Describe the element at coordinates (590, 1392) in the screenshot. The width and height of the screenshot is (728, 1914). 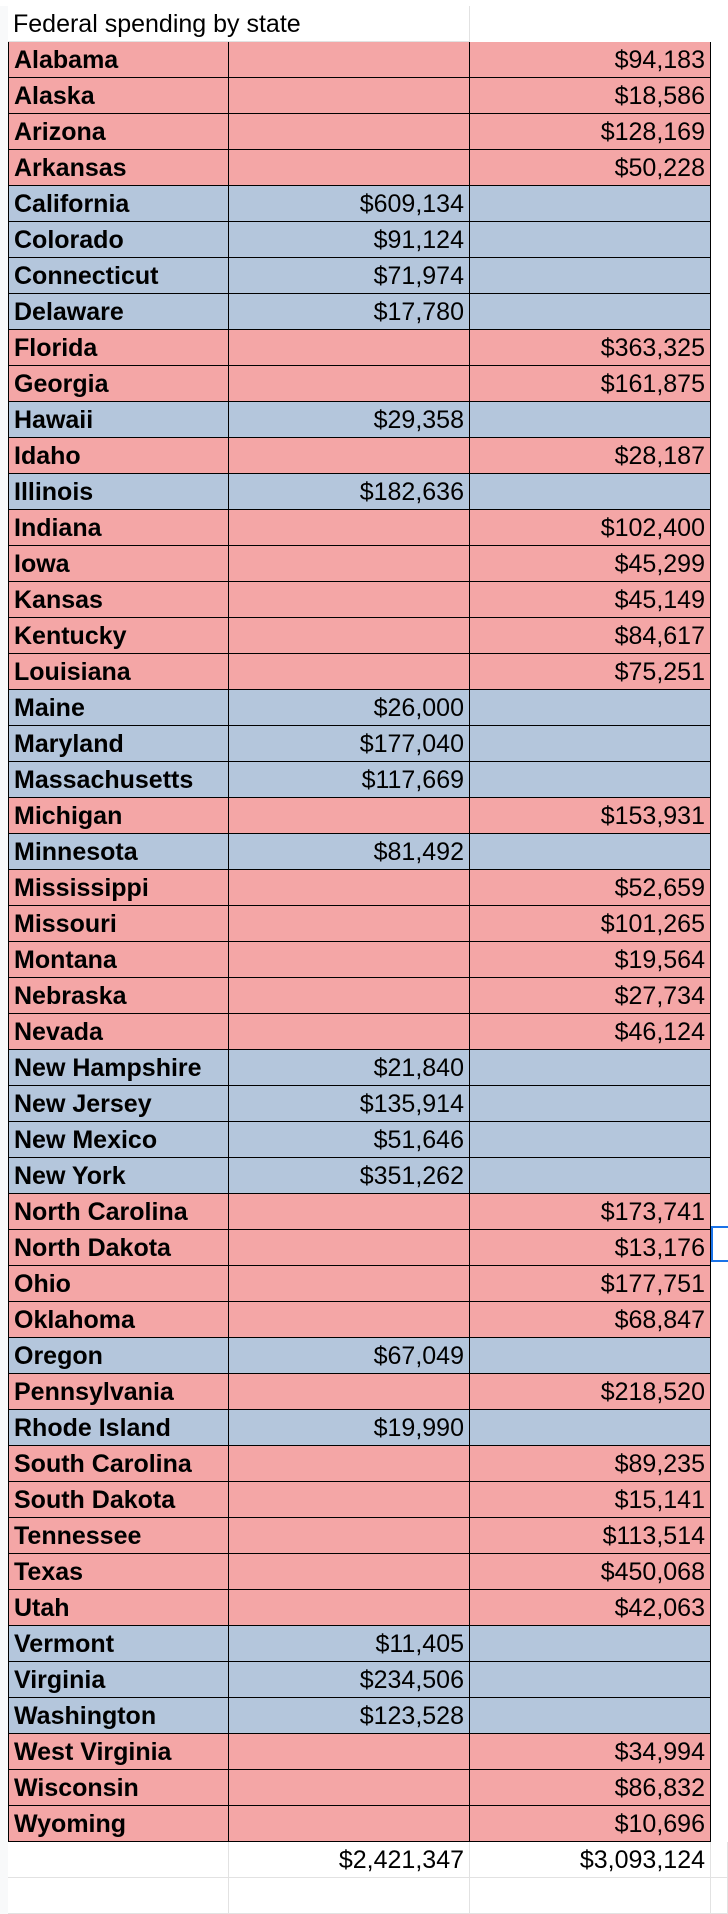
I see `red-state-spending-cell: $218,520` at that location.